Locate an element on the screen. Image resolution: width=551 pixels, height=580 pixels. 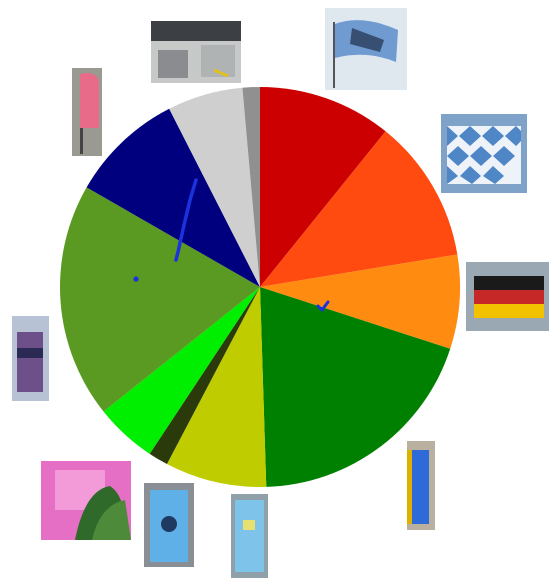
pink-banner-thumbnail is located at coordinates (86, 500).